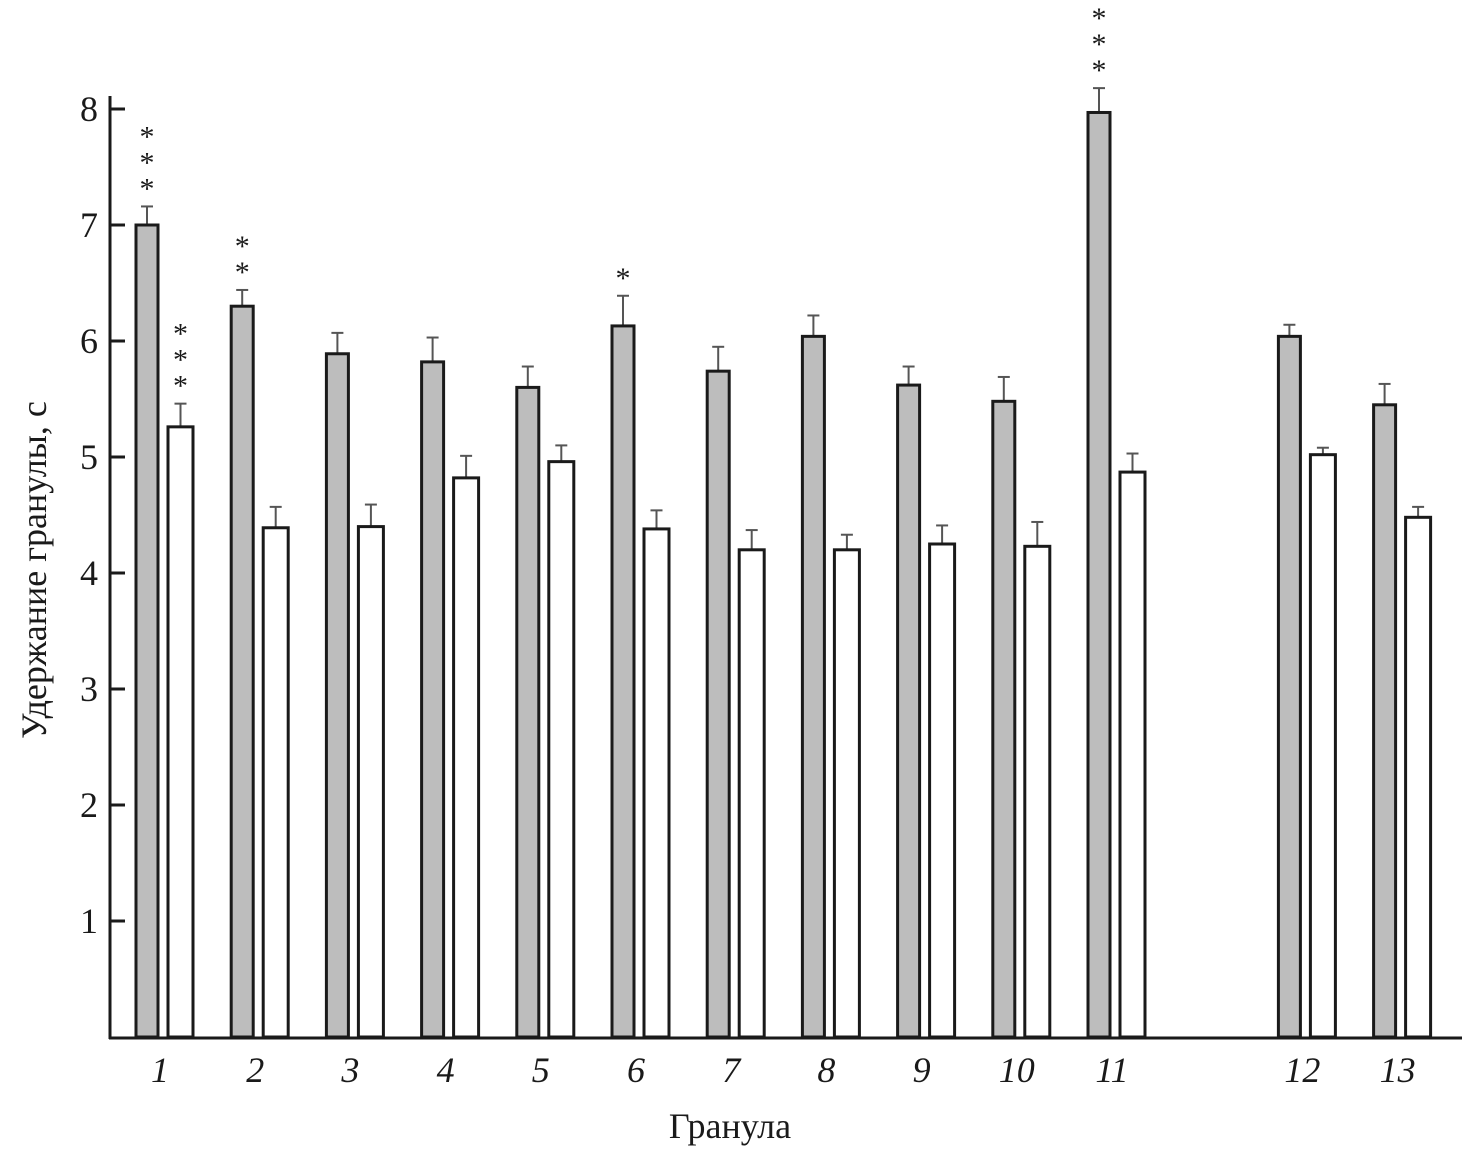 The image size is (1464, 1153). I want to click on x-tick-label: 1, so click(160, 1070).